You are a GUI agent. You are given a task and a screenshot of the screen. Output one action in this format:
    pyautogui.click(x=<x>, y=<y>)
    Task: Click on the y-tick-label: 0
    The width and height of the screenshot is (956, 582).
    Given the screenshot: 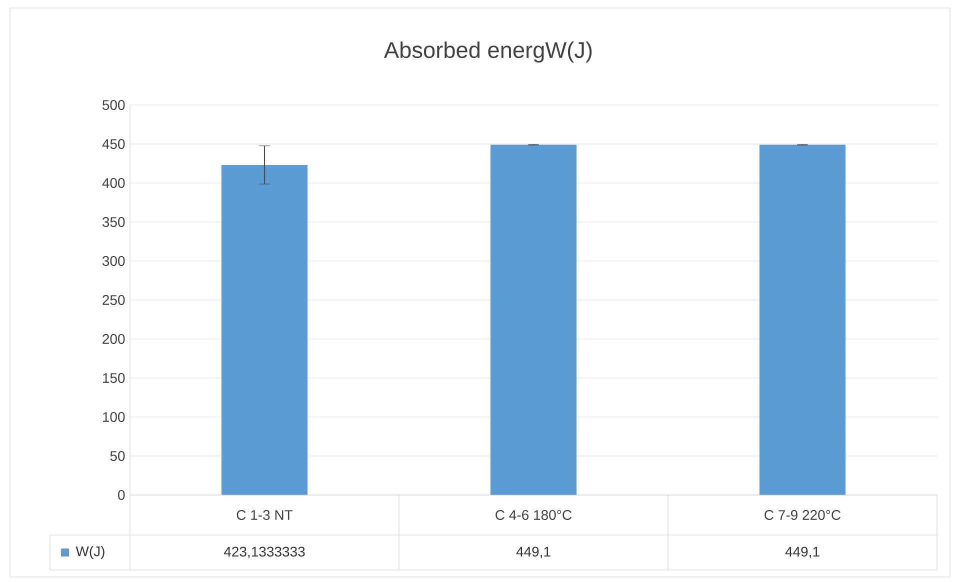 What is the action you would take?
    pyautogui.click(x=121, y=495)
    